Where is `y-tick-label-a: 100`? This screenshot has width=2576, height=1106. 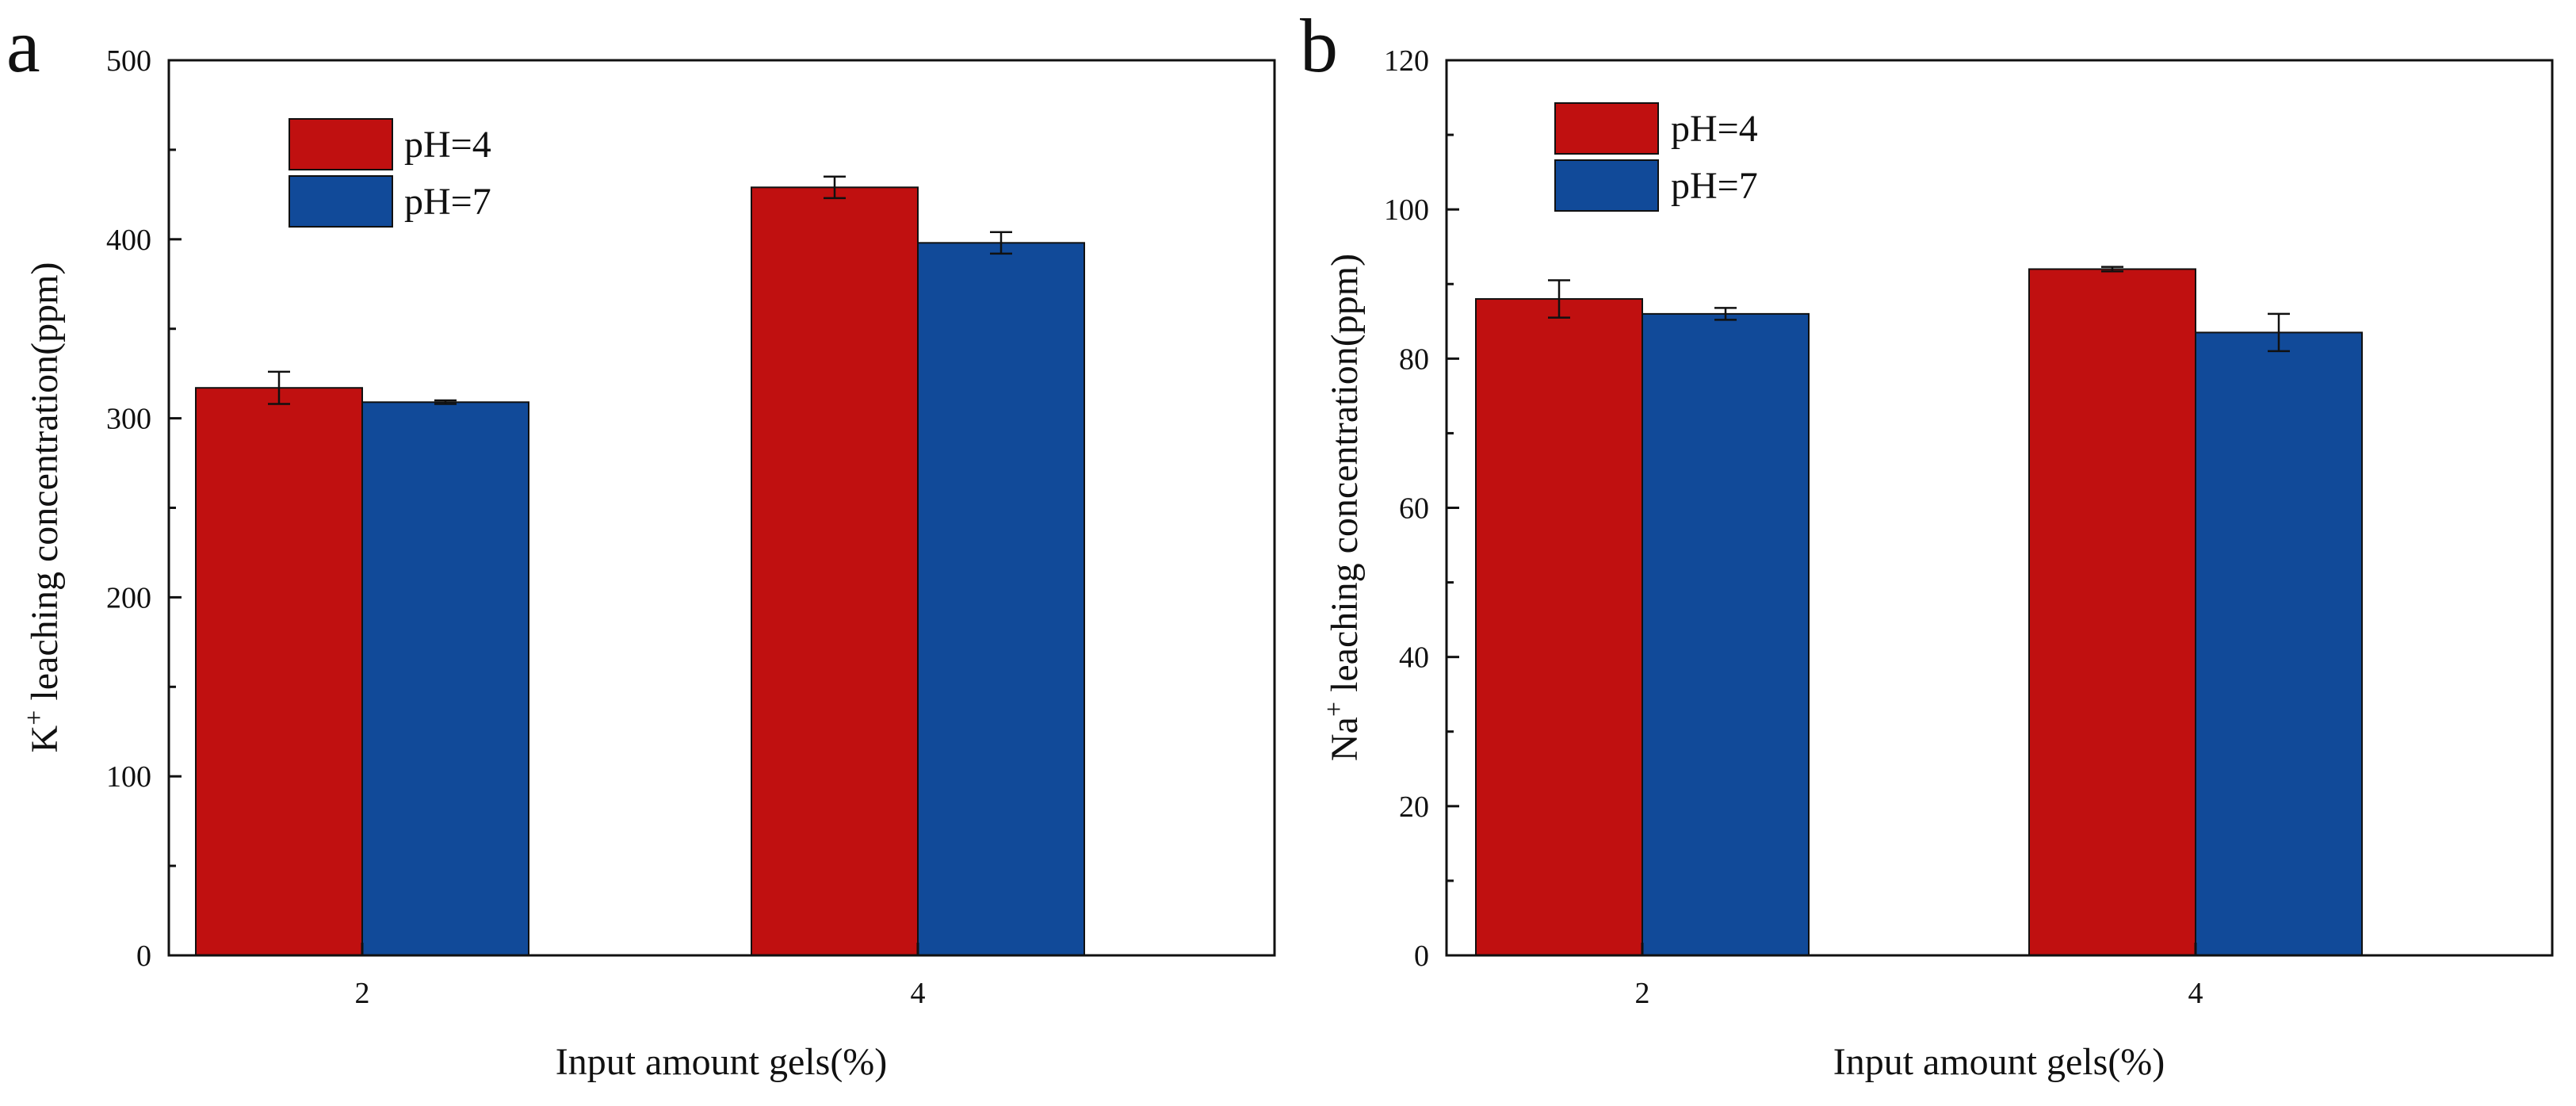
y-tick-label-a: 100 is located at coordinates (128, 777).